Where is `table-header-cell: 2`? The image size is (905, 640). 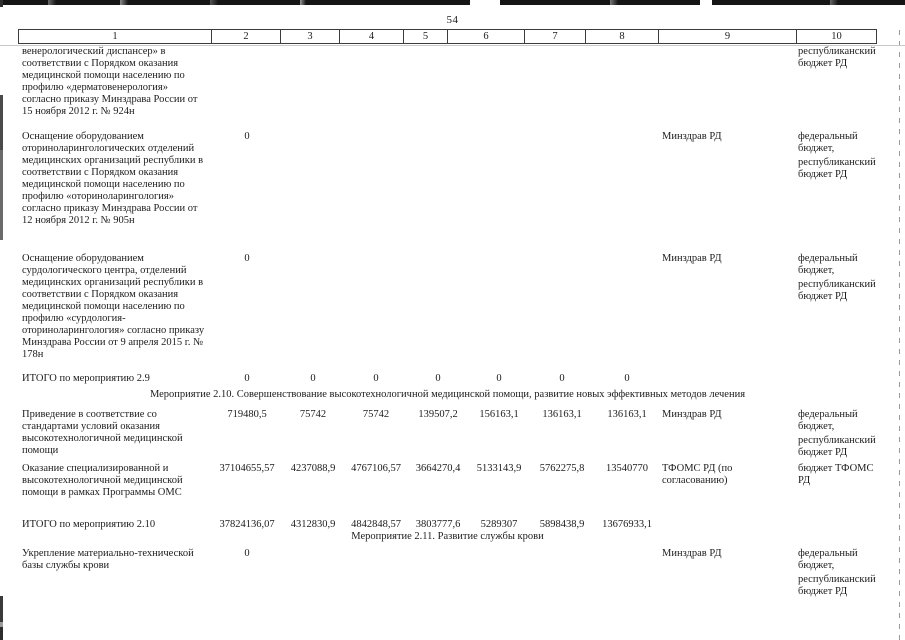 table-header-cell: 2 is located at coordinates (246, 36).